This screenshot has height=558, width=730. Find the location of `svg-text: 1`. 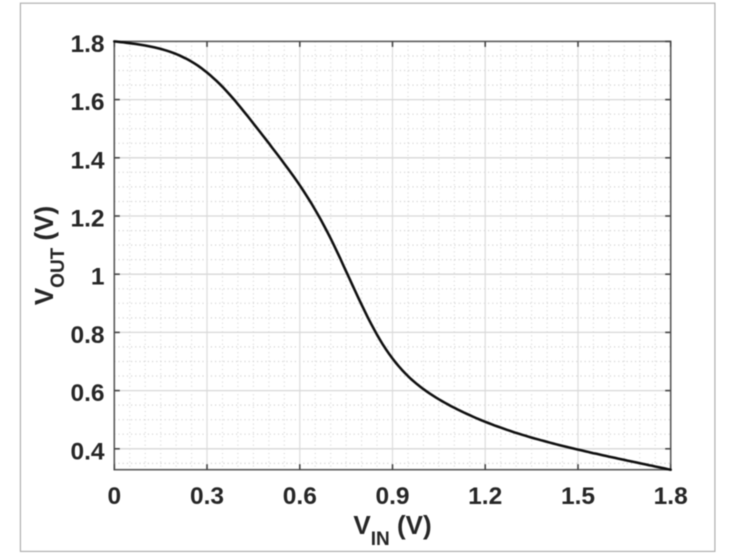

svg-text: 1 is located at coordinates (98, 277).